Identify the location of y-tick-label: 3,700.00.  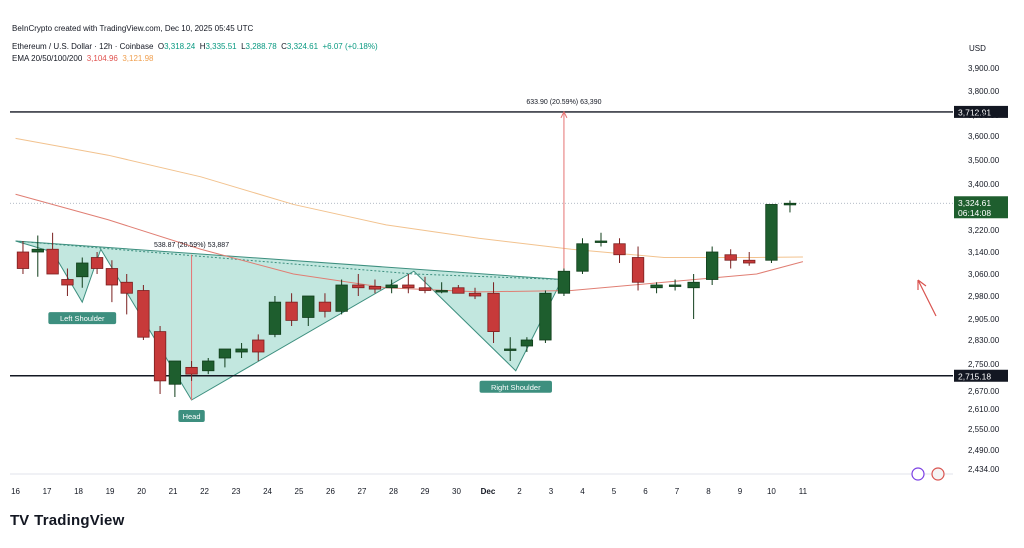
(984, 115).